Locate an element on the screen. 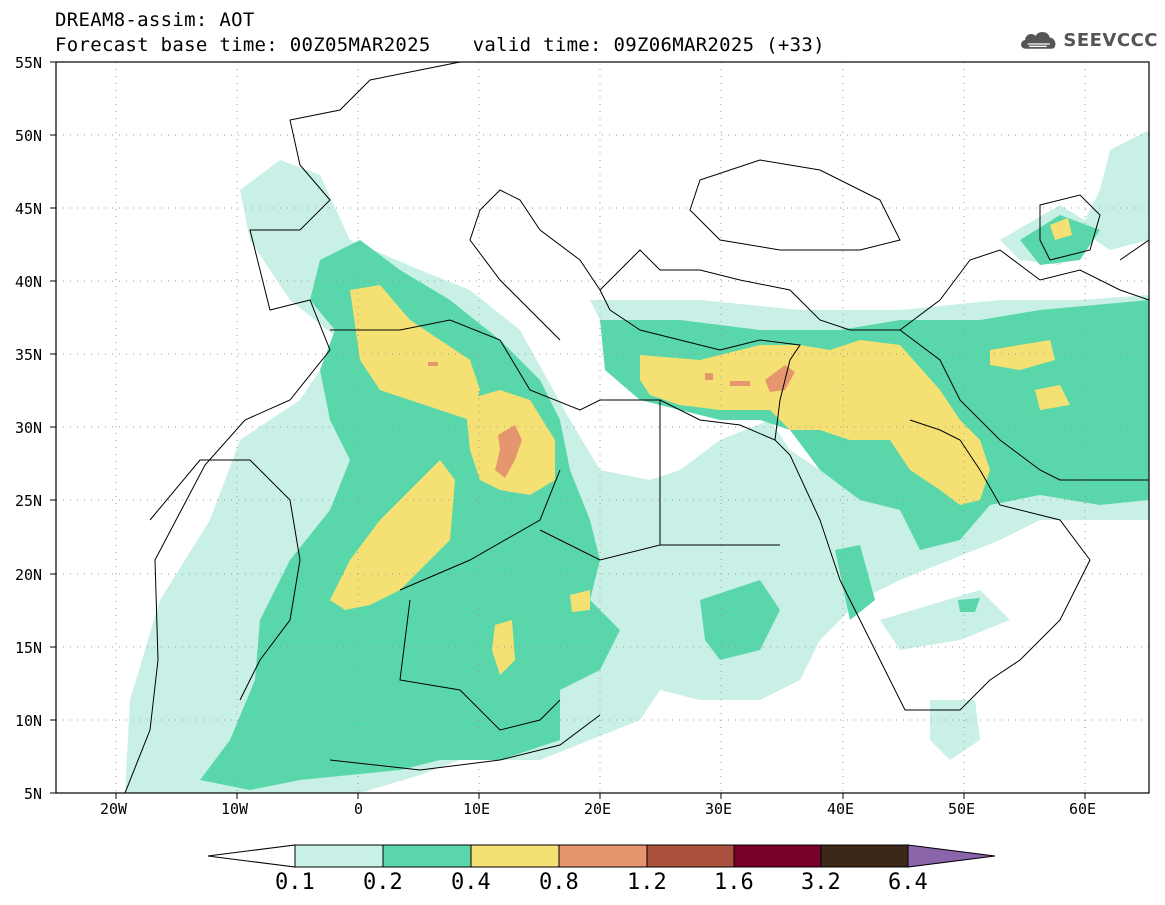 Image resolution: width=1165 pixels, height=905 pixels. lat-label: 20N is located at coordinates (29, 575).